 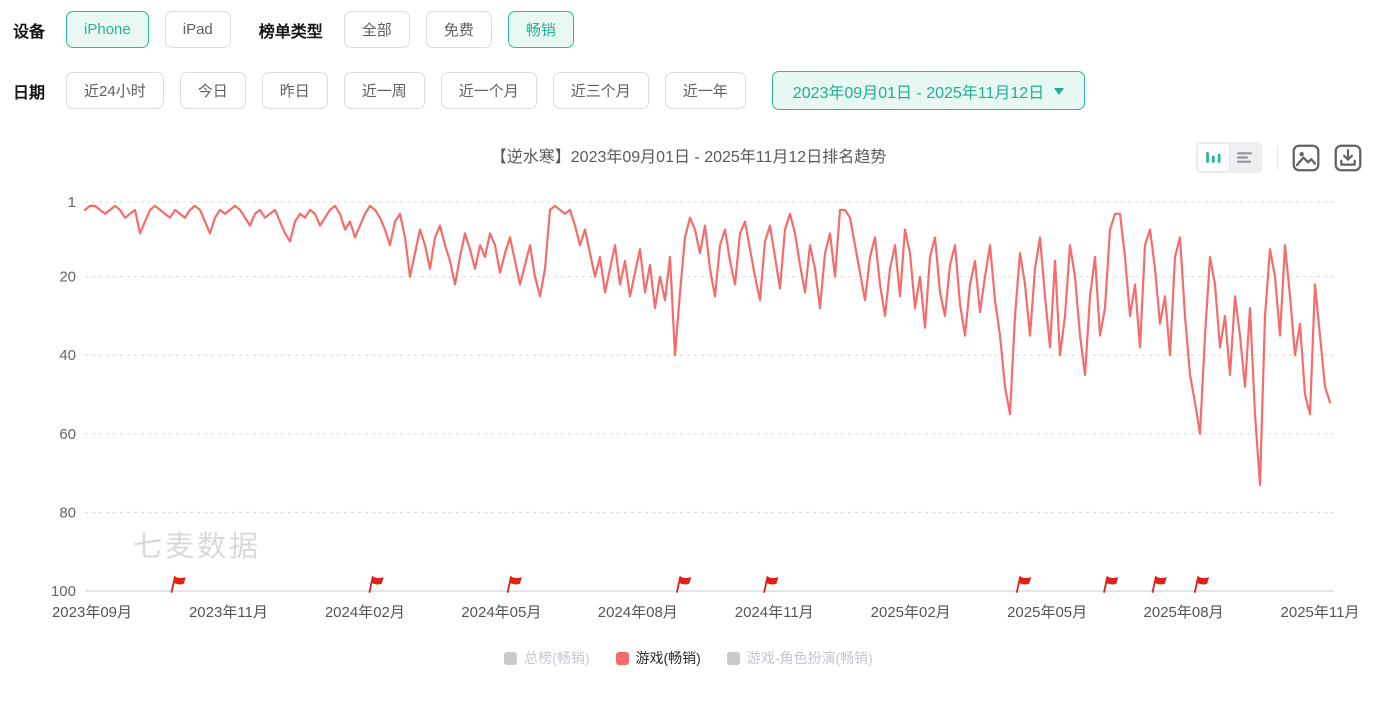 I want to click on y-tick-label-20: 20, so click(x=67, y=277).